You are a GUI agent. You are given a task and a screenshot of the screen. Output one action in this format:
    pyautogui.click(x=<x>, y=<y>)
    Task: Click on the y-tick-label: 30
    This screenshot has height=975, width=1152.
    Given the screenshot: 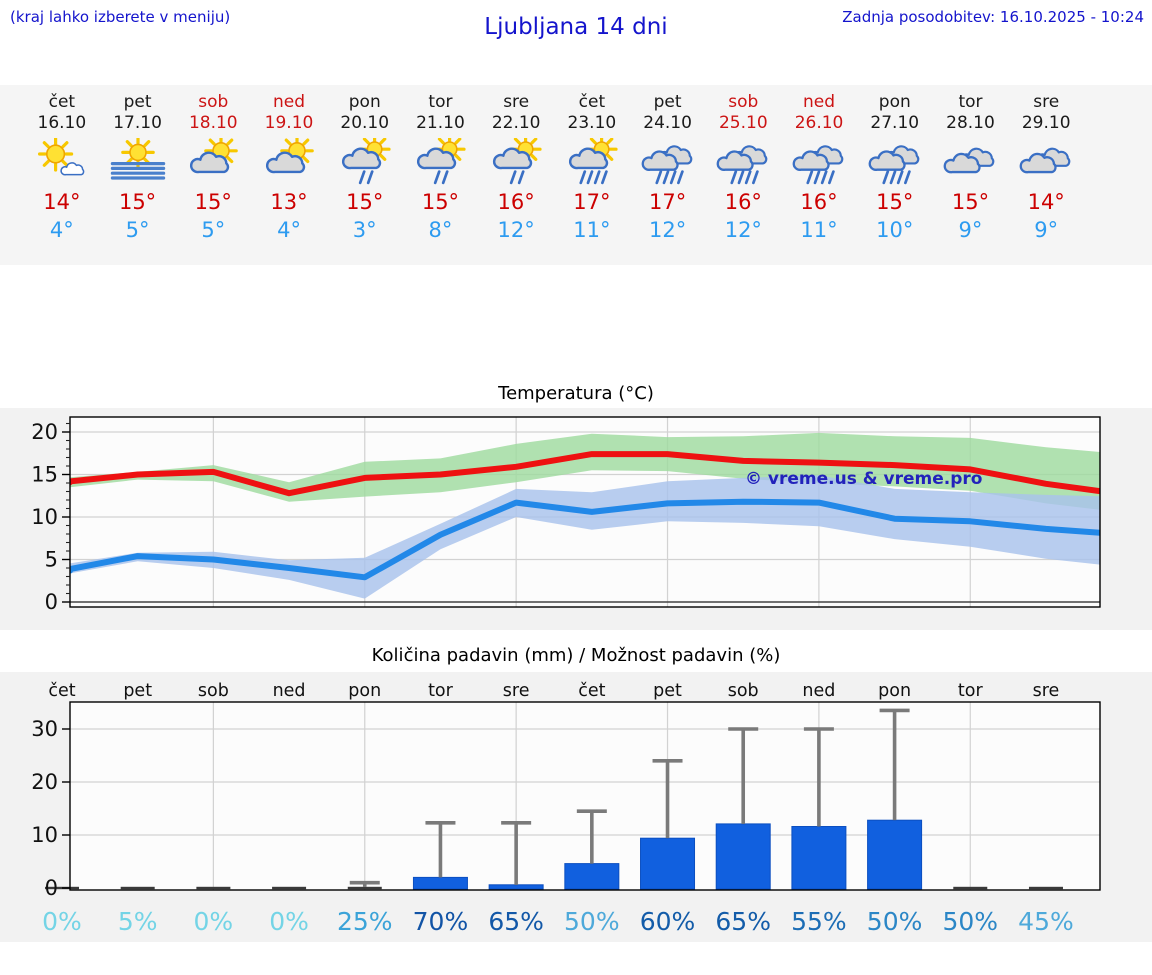 What is the action you would take?
    pyautogui.click(x=44, y=729)
    